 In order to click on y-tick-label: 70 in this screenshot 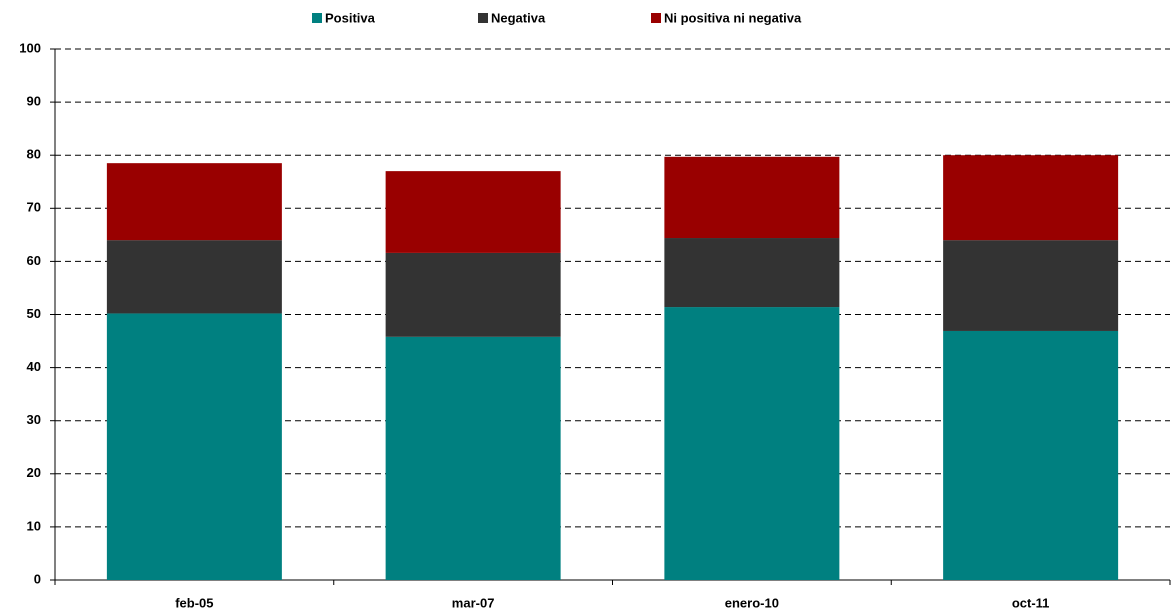, I will do `click(34, 207)`.